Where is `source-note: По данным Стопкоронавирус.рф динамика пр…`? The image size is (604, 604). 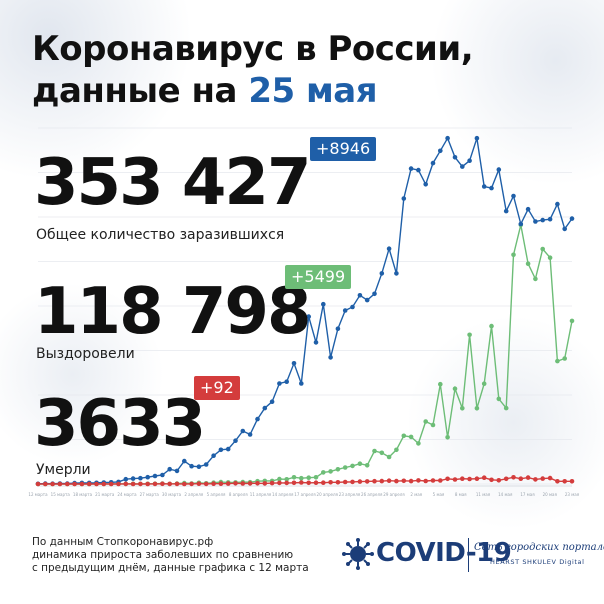
source-note: По данным Стопкоронавирус.рф динамика пр… is located at coordinates (182, 555).